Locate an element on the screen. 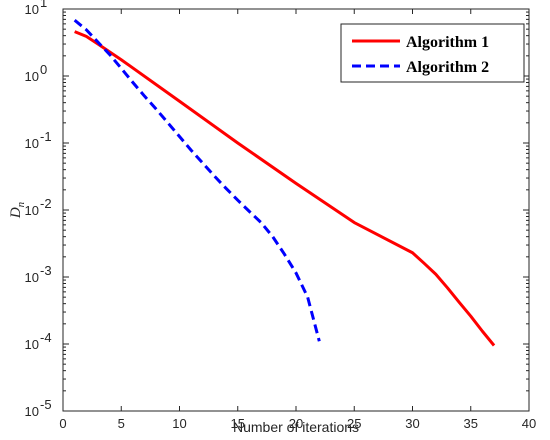 The width and height of the screenshot is (550, 440). y-axis-label: Dn is located at coordinates (17, 210).